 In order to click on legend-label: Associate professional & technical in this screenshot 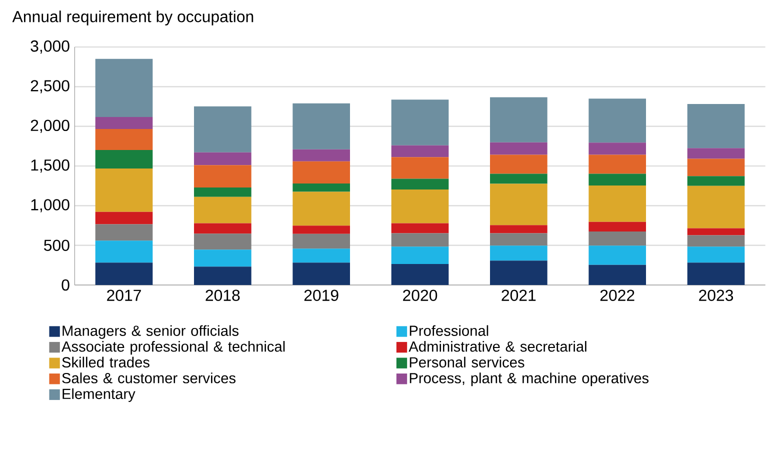, I will do `click(173, 348)`.